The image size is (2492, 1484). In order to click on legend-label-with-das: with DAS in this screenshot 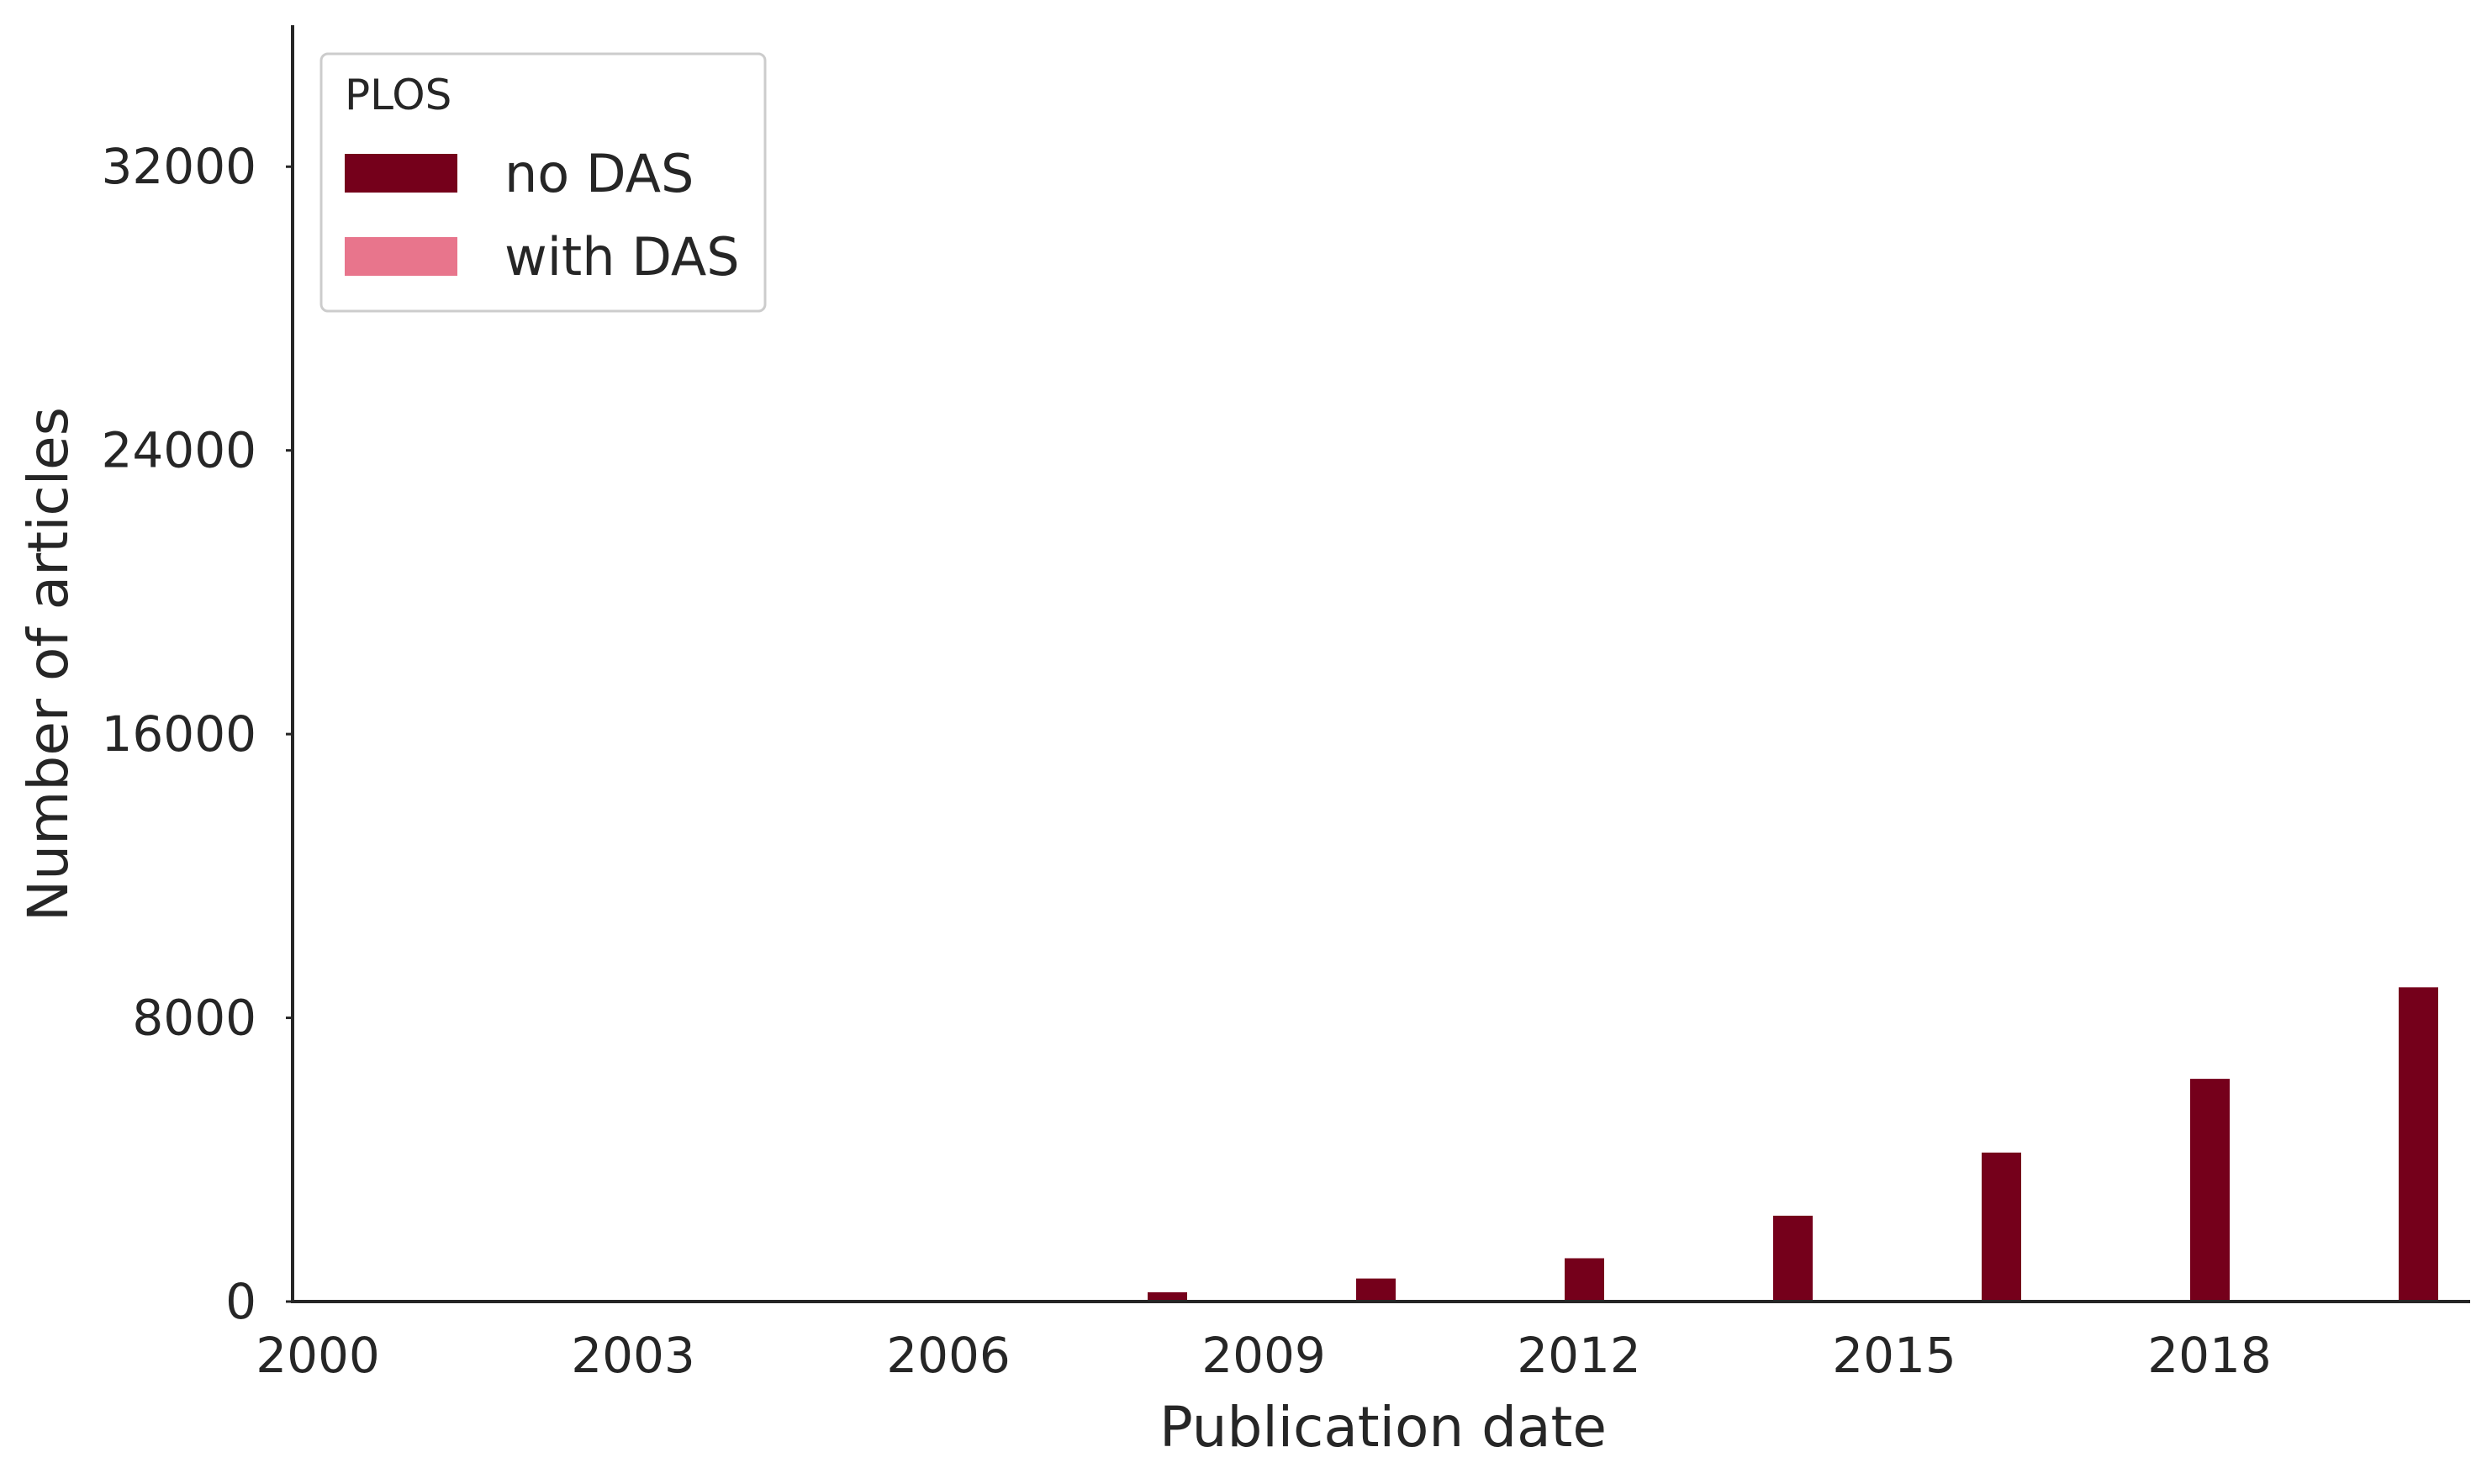, I will do `click(622, 257)`.